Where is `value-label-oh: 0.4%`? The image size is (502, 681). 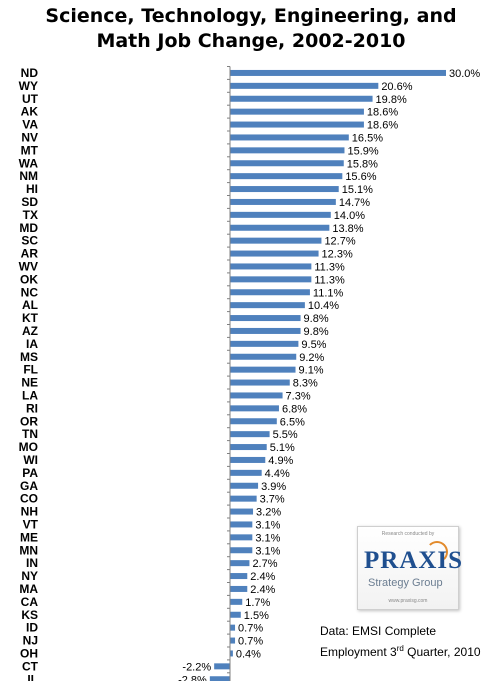
value-label-oh: 0.4% is located at coordinates (248, 654).